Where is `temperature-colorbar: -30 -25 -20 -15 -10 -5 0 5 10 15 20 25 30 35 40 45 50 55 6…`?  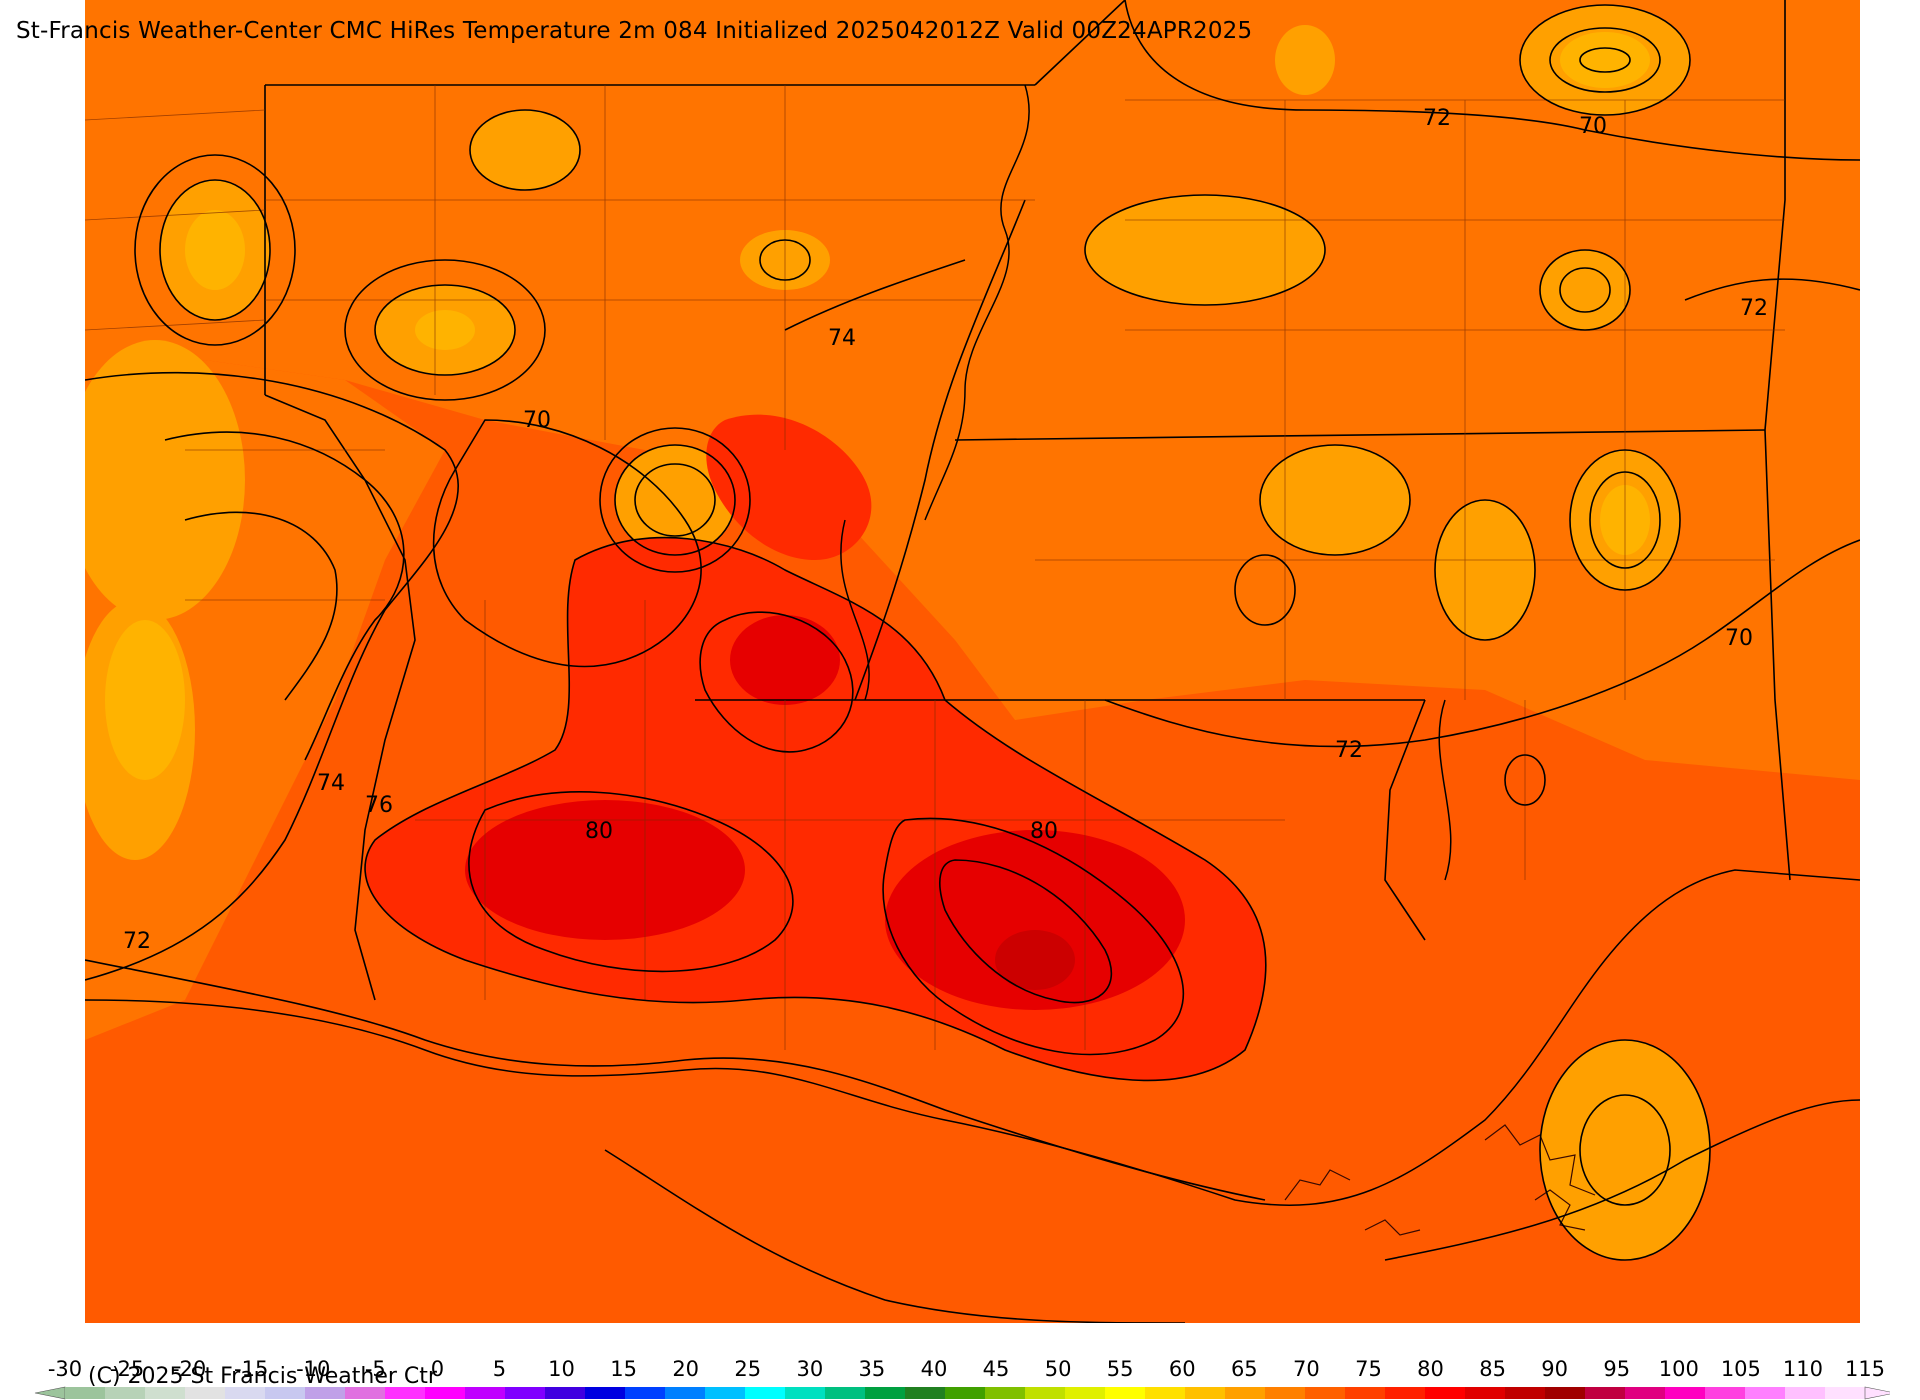 temperature-colorbar: -30 -25 -20 -15 -10 -5 0 5 10 15 20 25 30 35 40 45 50 55 6… is located at coordinates (962, 1378).